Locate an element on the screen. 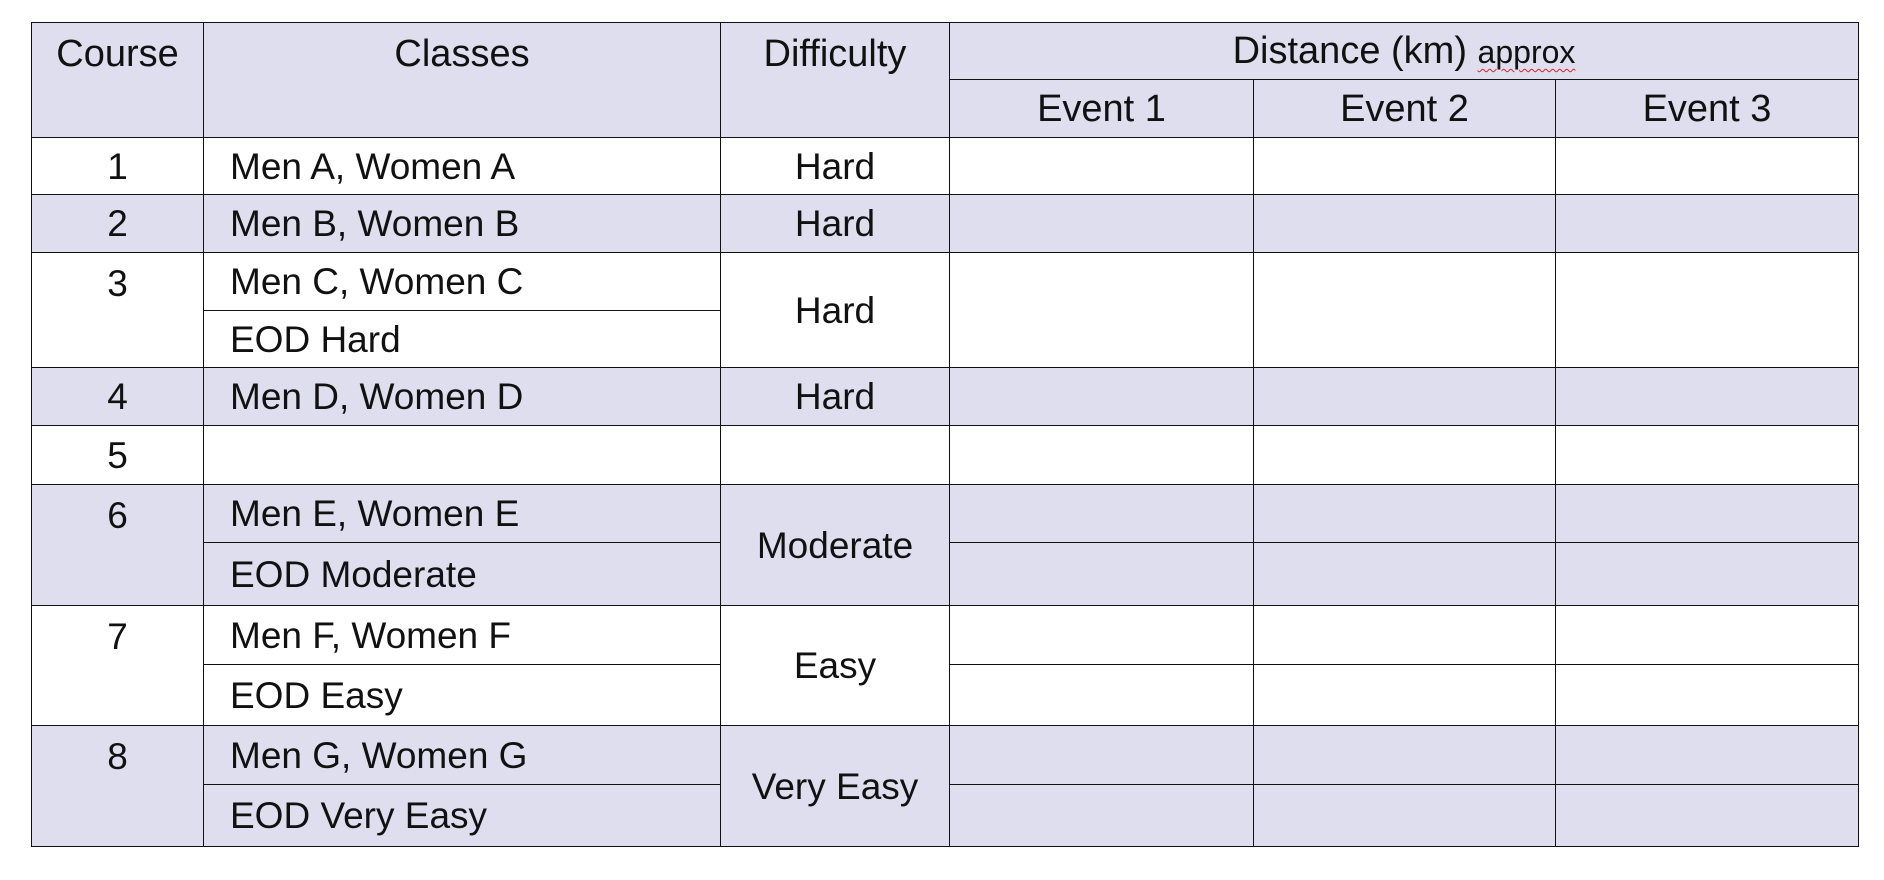  classes-cell: EOD Easy is located at coordinates (462, 695).